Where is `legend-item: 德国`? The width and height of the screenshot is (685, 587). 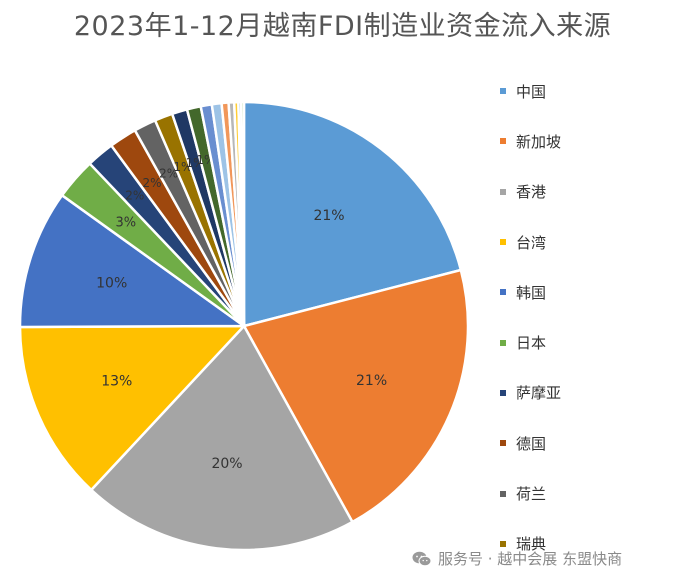 legend-item: 德国 is located at coordinates (530, 443).